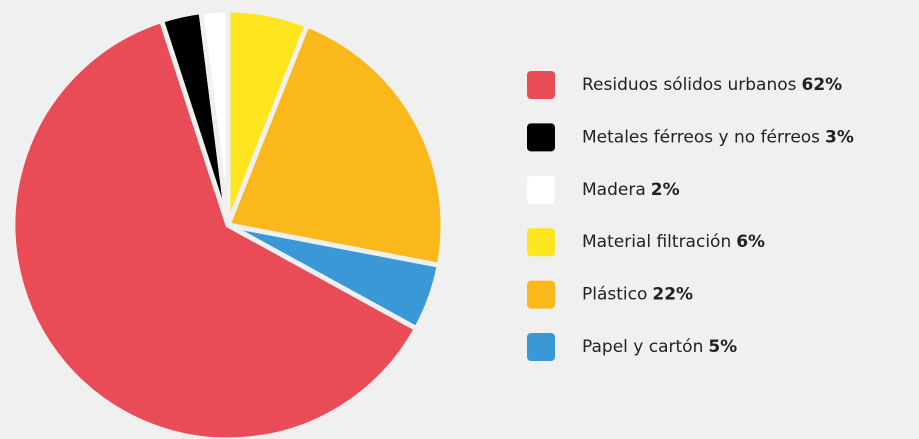 This screenshot has height=439, width=919. What do you see at coordinates (672, 295) in the screenshot?
I see `legend-value: 22%` at bounding box center [672, 295].